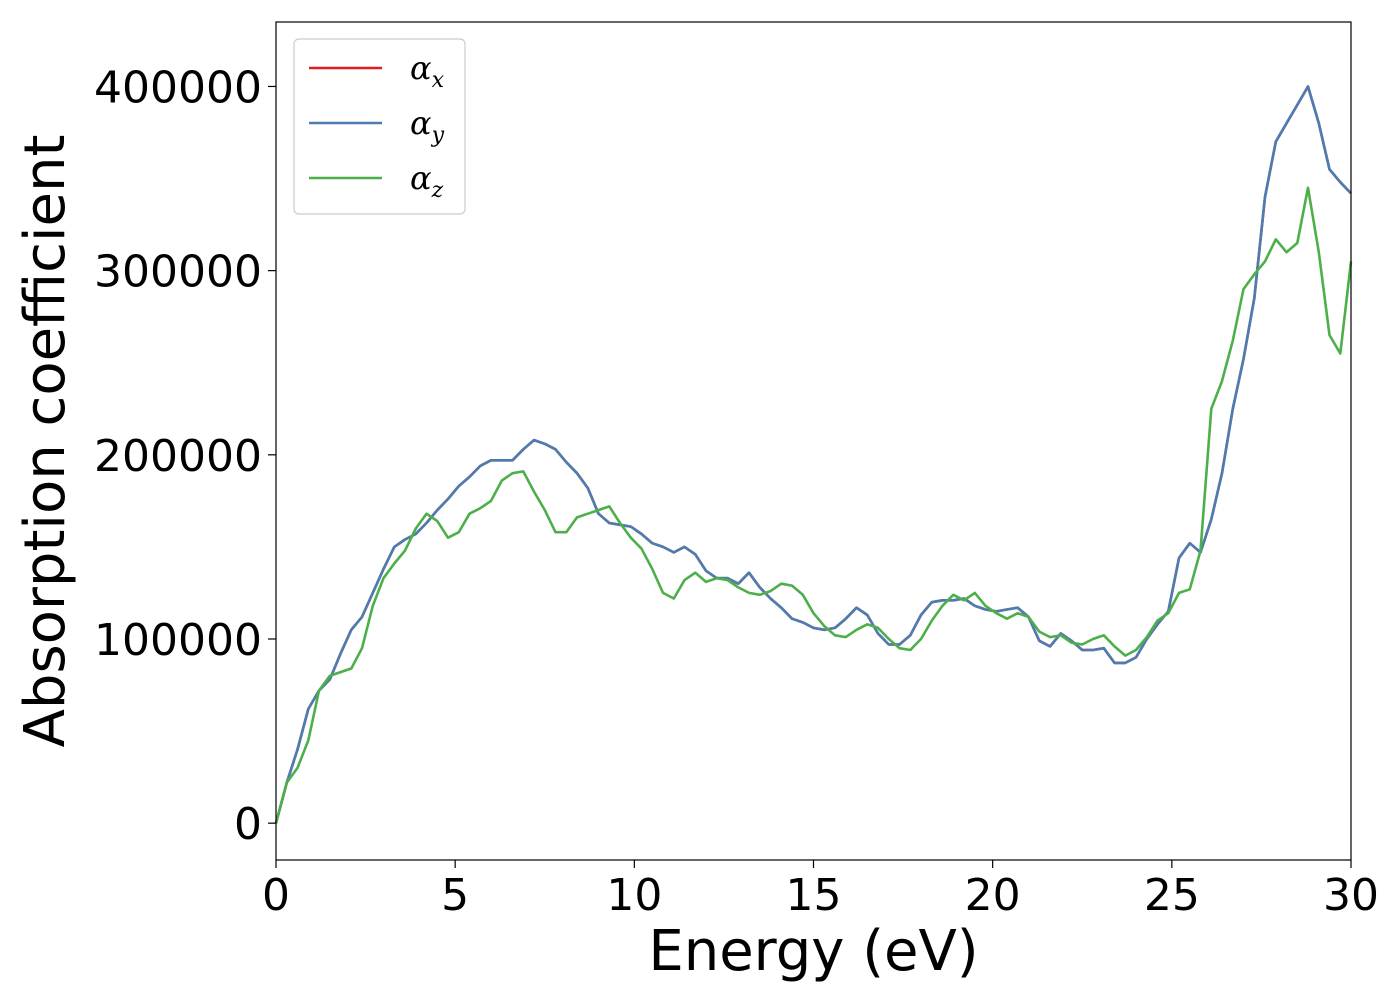 The height and width of the screenshot is (1000, 1400). I want to click on y-axis-label: Absorption coefficient, so click(45, 441).